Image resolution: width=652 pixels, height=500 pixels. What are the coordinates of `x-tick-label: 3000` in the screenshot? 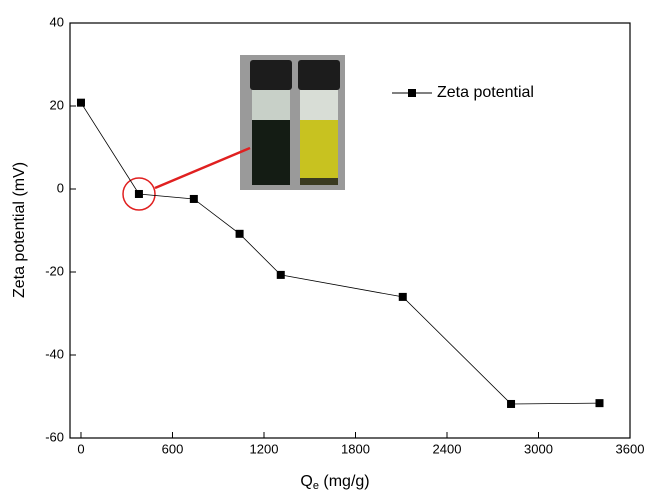 It's located at (538, 448).